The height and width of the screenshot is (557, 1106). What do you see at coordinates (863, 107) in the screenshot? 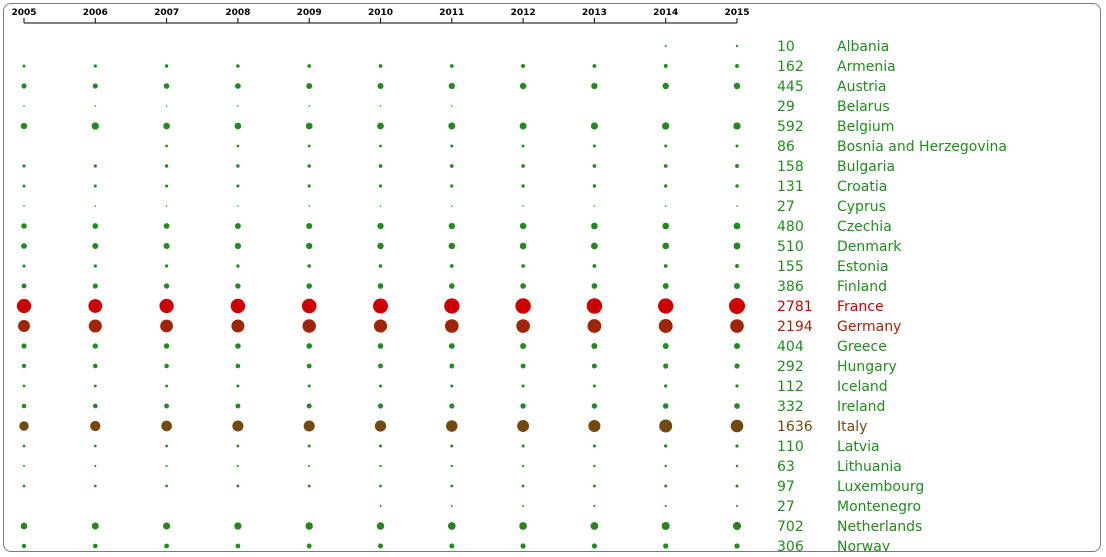
I see `row-country-label: Belarus` at bounding box center [863, 107].